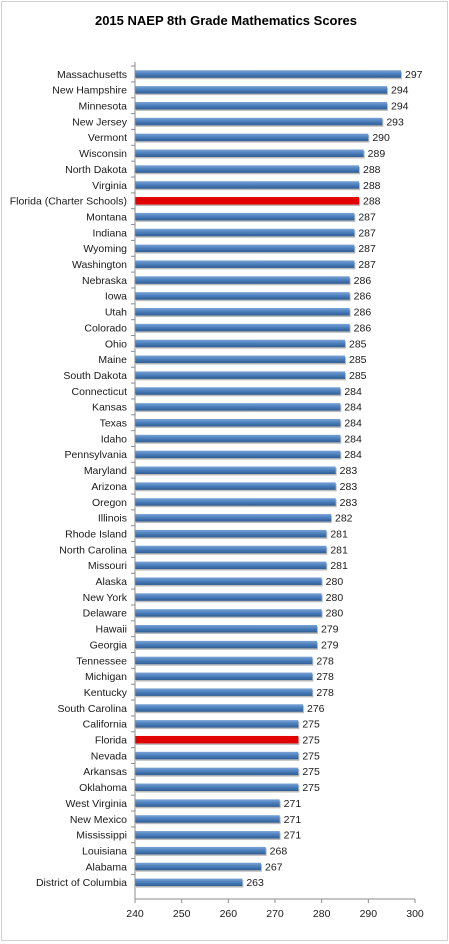  I want to click on category-label-kentucky: Kentucky, so click(106, 693).